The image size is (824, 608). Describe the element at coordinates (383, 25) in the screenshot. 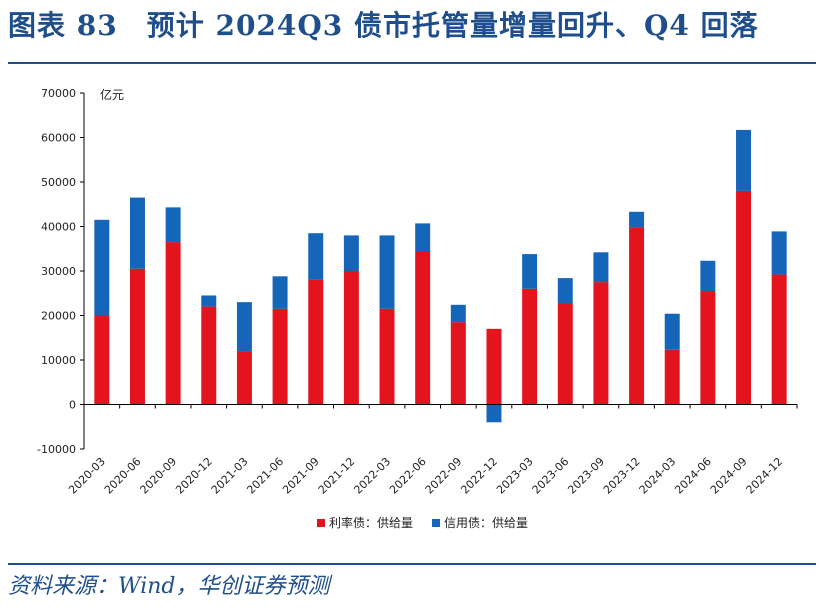

I see `figure-title: 图表 83 预计 2024Q3 债市托管量增量回升、Q4 回落` at that location.